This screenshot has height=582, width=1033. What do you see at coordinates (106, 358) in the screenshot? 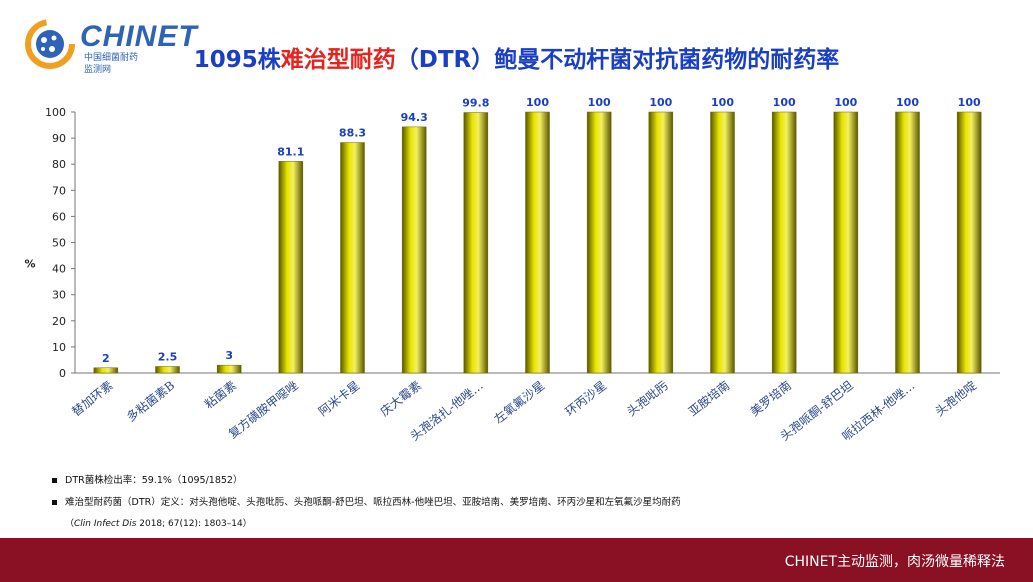
I see `value-label: 2` at bounding box center [106, 358].